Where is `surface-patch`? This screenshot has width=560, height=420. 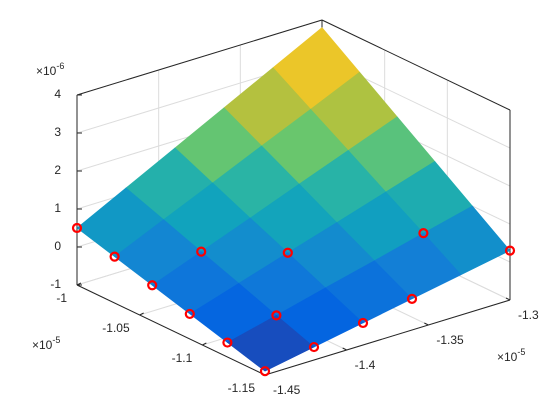
surface-patch is located at coordinates (270, 343).